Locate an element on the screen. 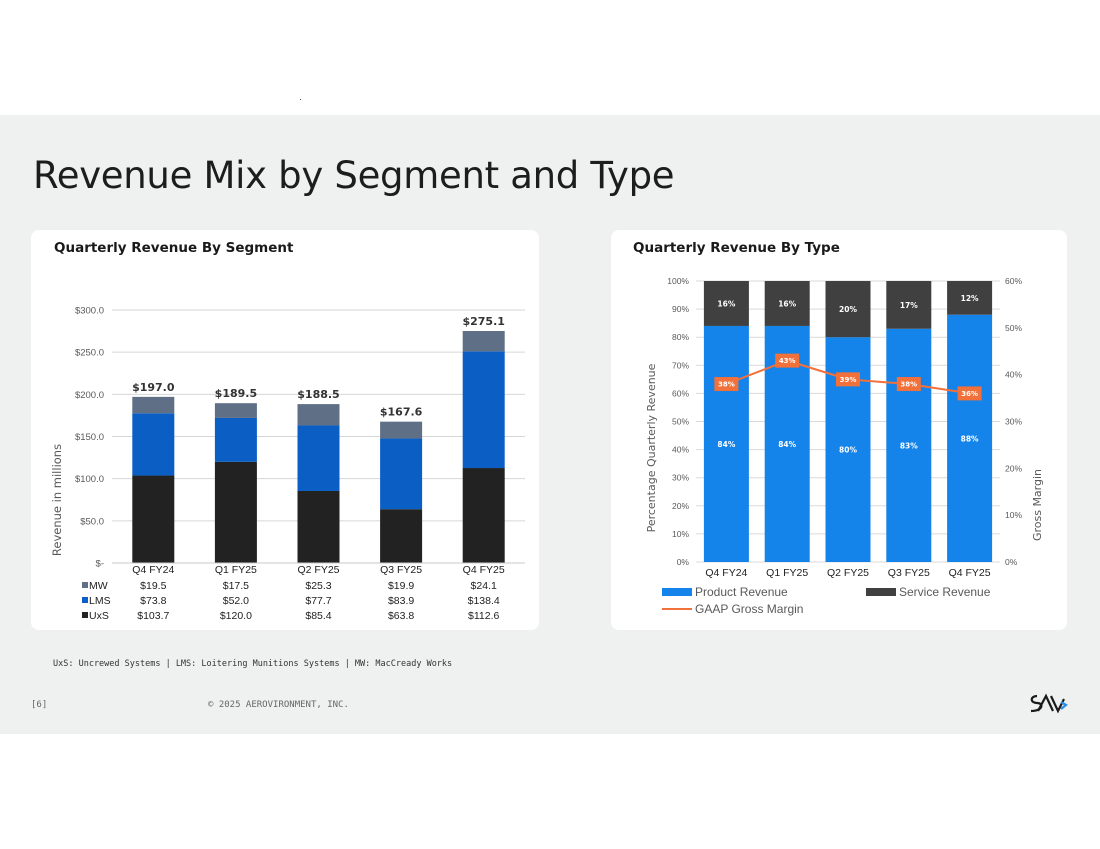 This screenshot has height=849, width=1100. data-table-cell: $19.9 is located at coordinates (401, 586).